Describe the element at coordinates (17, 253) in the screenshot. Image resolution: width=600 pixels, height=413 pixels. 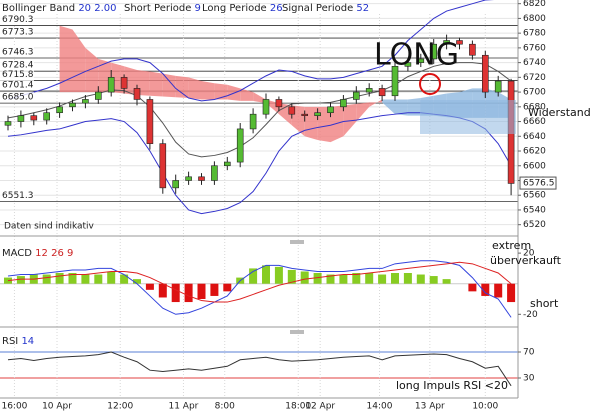
I see `macd-name: MACD` at that location.